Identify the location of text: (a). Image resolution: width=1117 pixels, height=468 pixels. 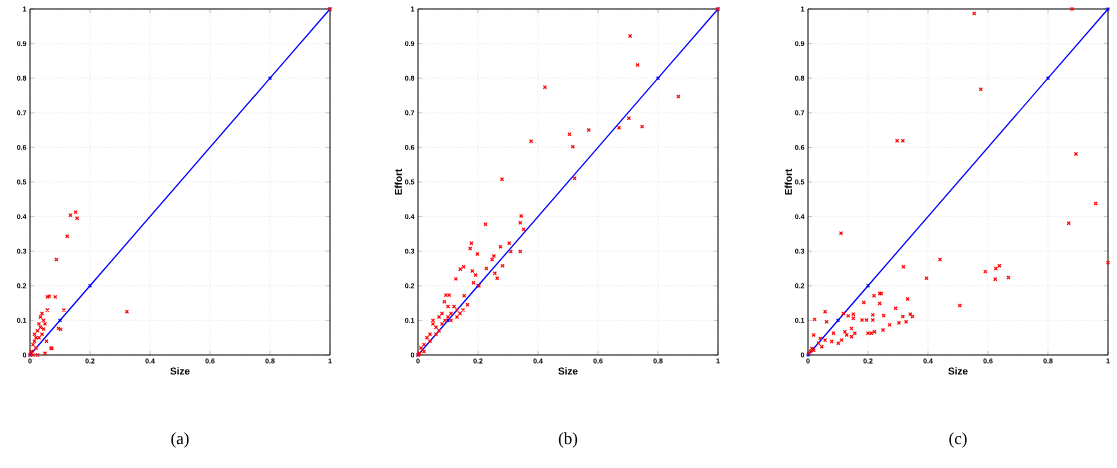
(180, 440).